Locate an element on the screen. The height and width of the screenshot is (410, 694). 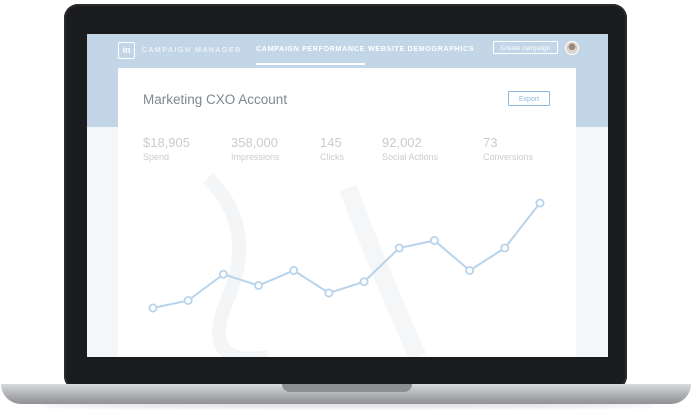
stat-conversions: 73 Conversions is located at coordinates (508, 148).